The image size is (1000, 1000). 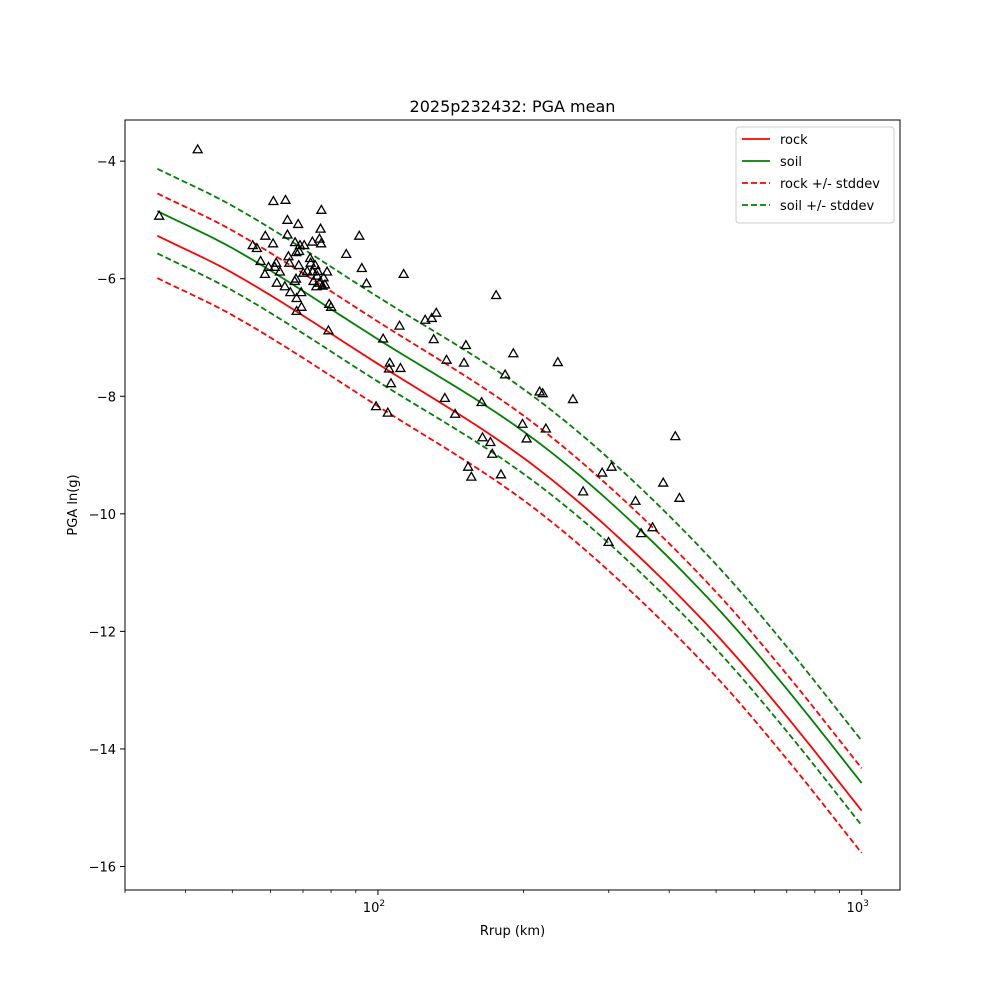 I want to click on y-tick-label: −10, so click(x=102, y=515).